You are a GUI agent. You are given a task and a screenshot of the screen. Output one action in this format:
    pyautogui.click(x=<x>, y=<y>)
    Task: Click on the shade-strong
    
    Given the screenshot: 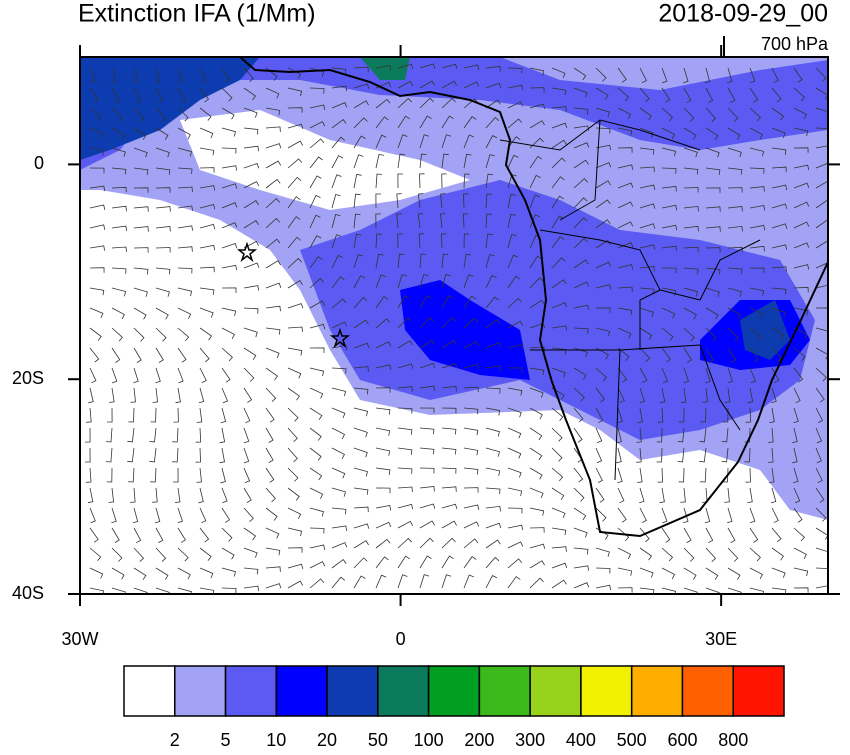 What is the action you would take?
    pyautogui.click(x=605, y=330)
    